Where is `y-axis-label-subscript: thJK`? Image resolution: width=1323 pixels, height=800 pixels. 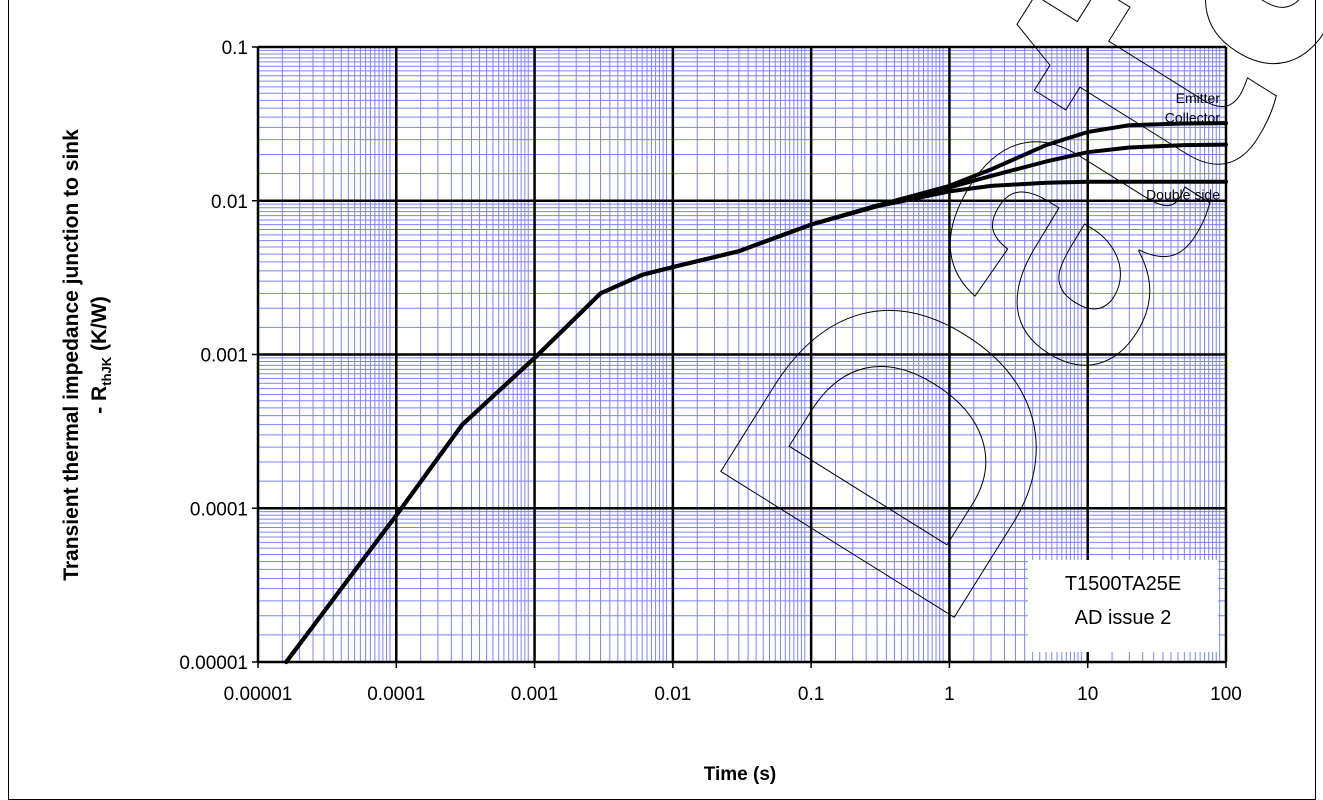
y-axis-label-subscript: thJK is located at coordinates (106, 371).